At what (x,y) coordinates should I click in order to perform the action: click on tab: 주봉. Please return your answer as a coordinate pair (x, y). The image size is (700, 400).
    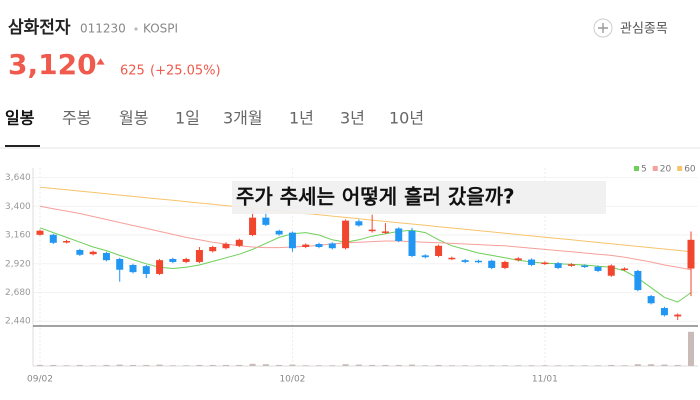
    Looking at the image, I should click on (76, 118).